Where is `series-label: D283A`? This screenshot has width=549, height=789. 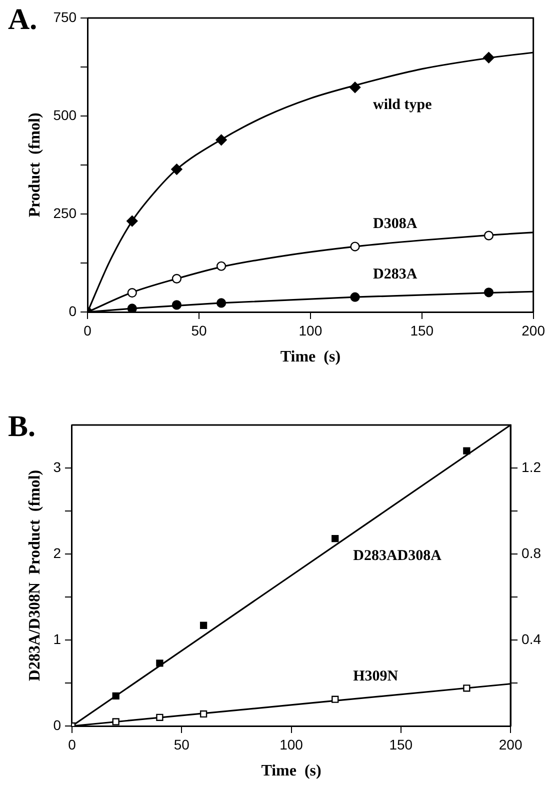 series-label: D283A is located at coordinates (395, 274).